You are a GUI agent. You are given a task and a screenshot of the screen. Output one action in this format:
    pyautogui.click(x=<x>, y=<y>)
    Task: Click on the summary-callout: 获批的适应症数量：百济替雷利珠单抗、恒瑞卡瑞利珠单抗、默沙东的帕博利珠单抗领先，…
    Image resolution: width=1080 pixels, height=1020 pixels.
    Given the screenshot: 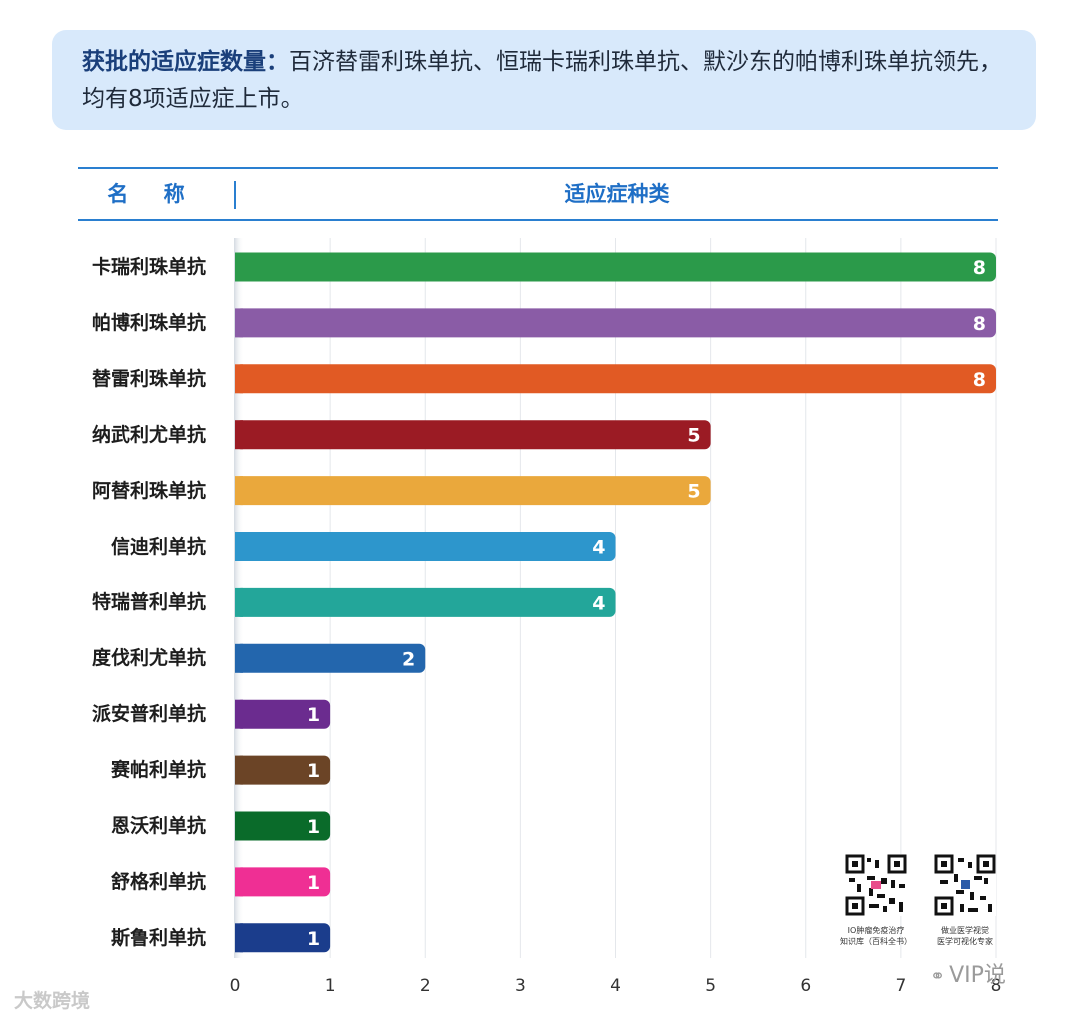 What is the action you would take?
    pyautogui.click(x=544, y=80)
    